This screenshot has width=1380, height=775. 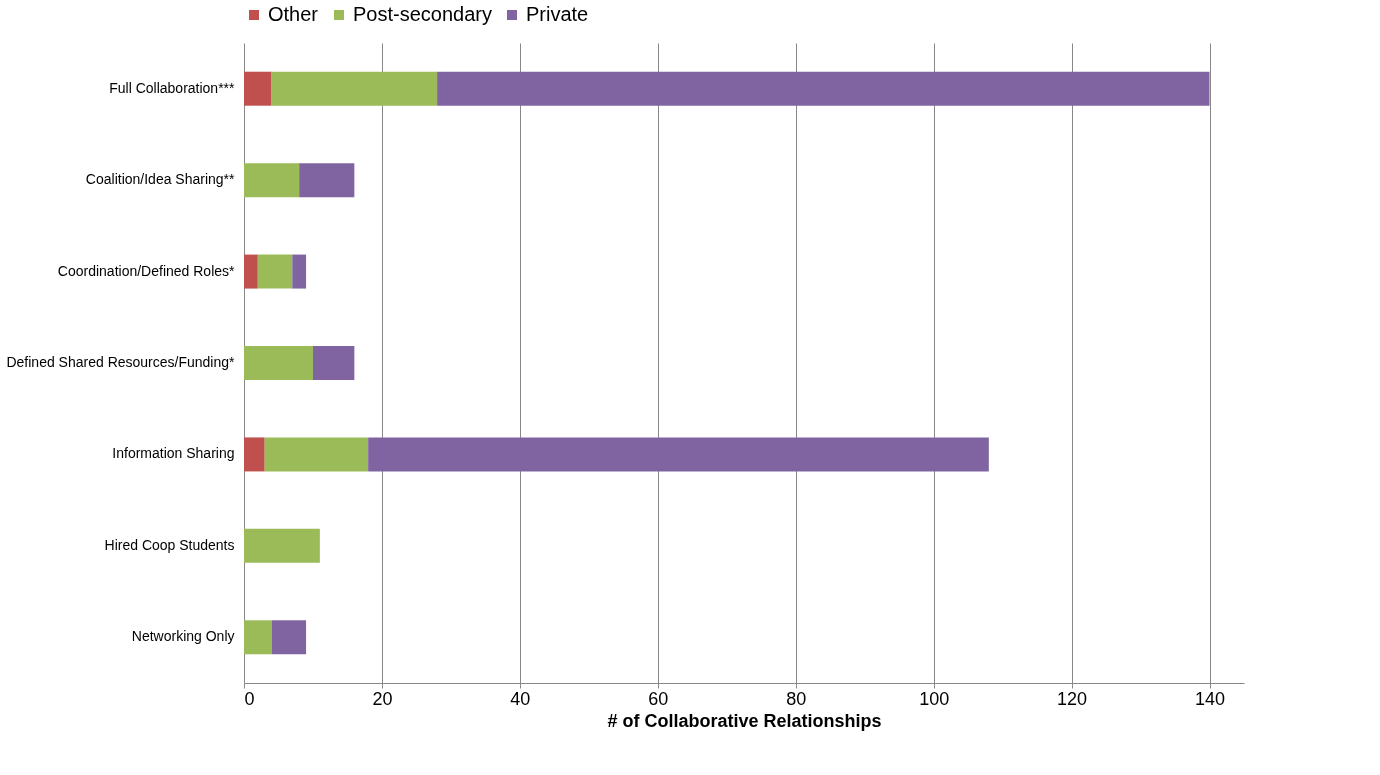 What do you see at coordinates (520, 698) in the screenshot?
I see `x-tick-label: 40` at bounding box center [520, 698].